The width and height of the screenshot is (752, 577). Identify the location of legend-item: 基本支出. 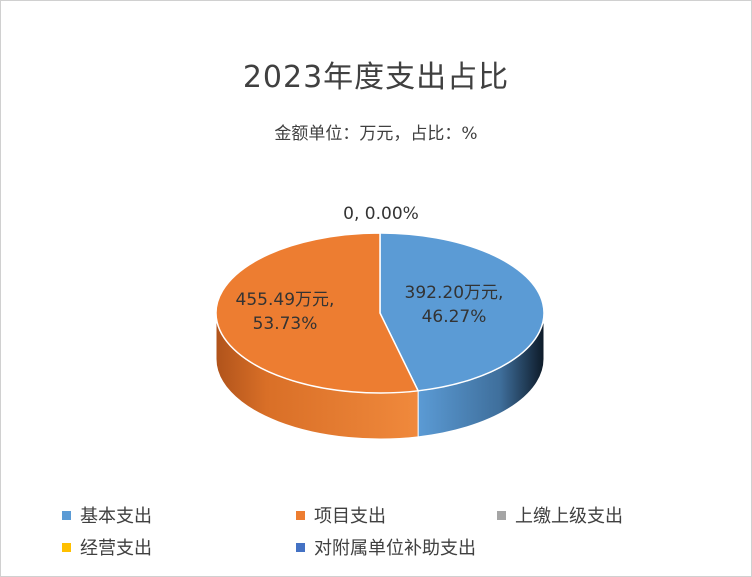
(107, 515).